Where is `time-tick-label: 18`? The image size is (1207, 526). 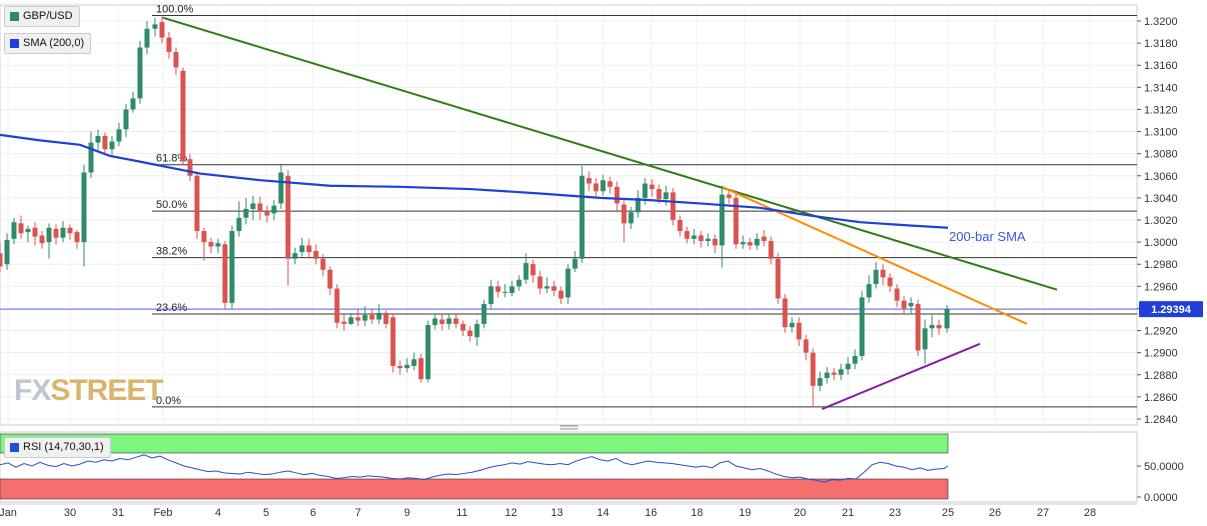 time-tick-label: 18 is located at coordinates (697, 513).